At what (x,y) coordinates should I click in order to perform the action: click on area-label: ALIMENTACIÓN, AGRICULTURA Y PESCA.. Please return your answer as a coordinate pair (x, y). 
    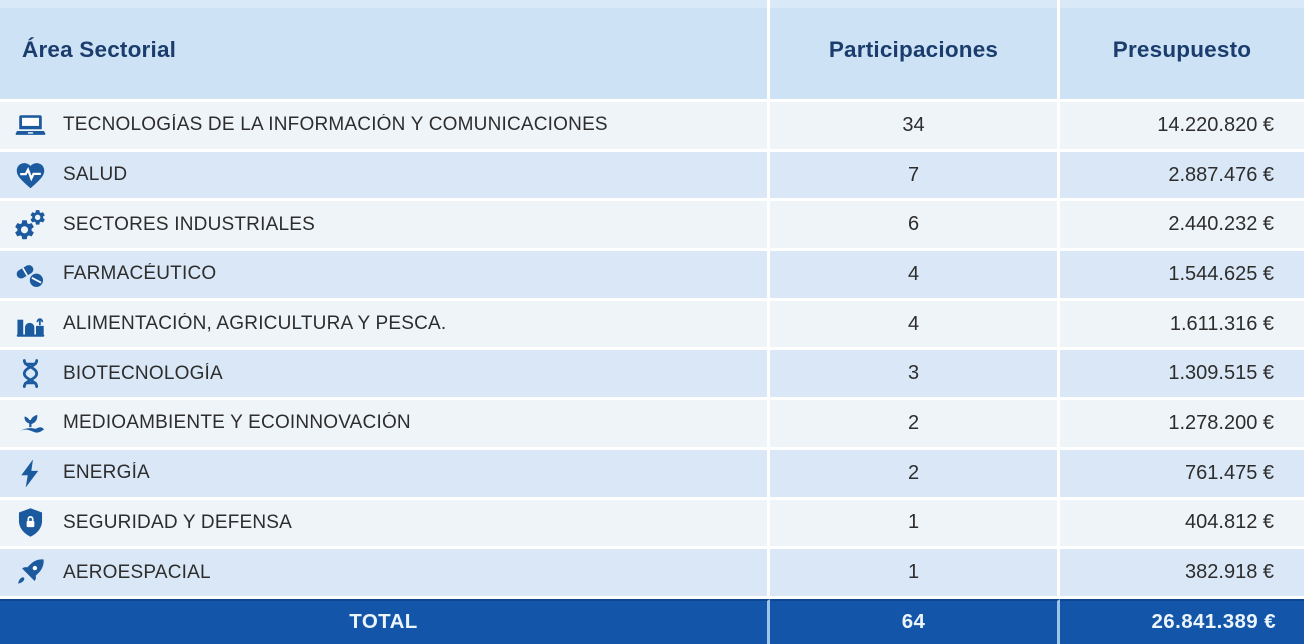
    Looking at the image, I should click on (255, 324).